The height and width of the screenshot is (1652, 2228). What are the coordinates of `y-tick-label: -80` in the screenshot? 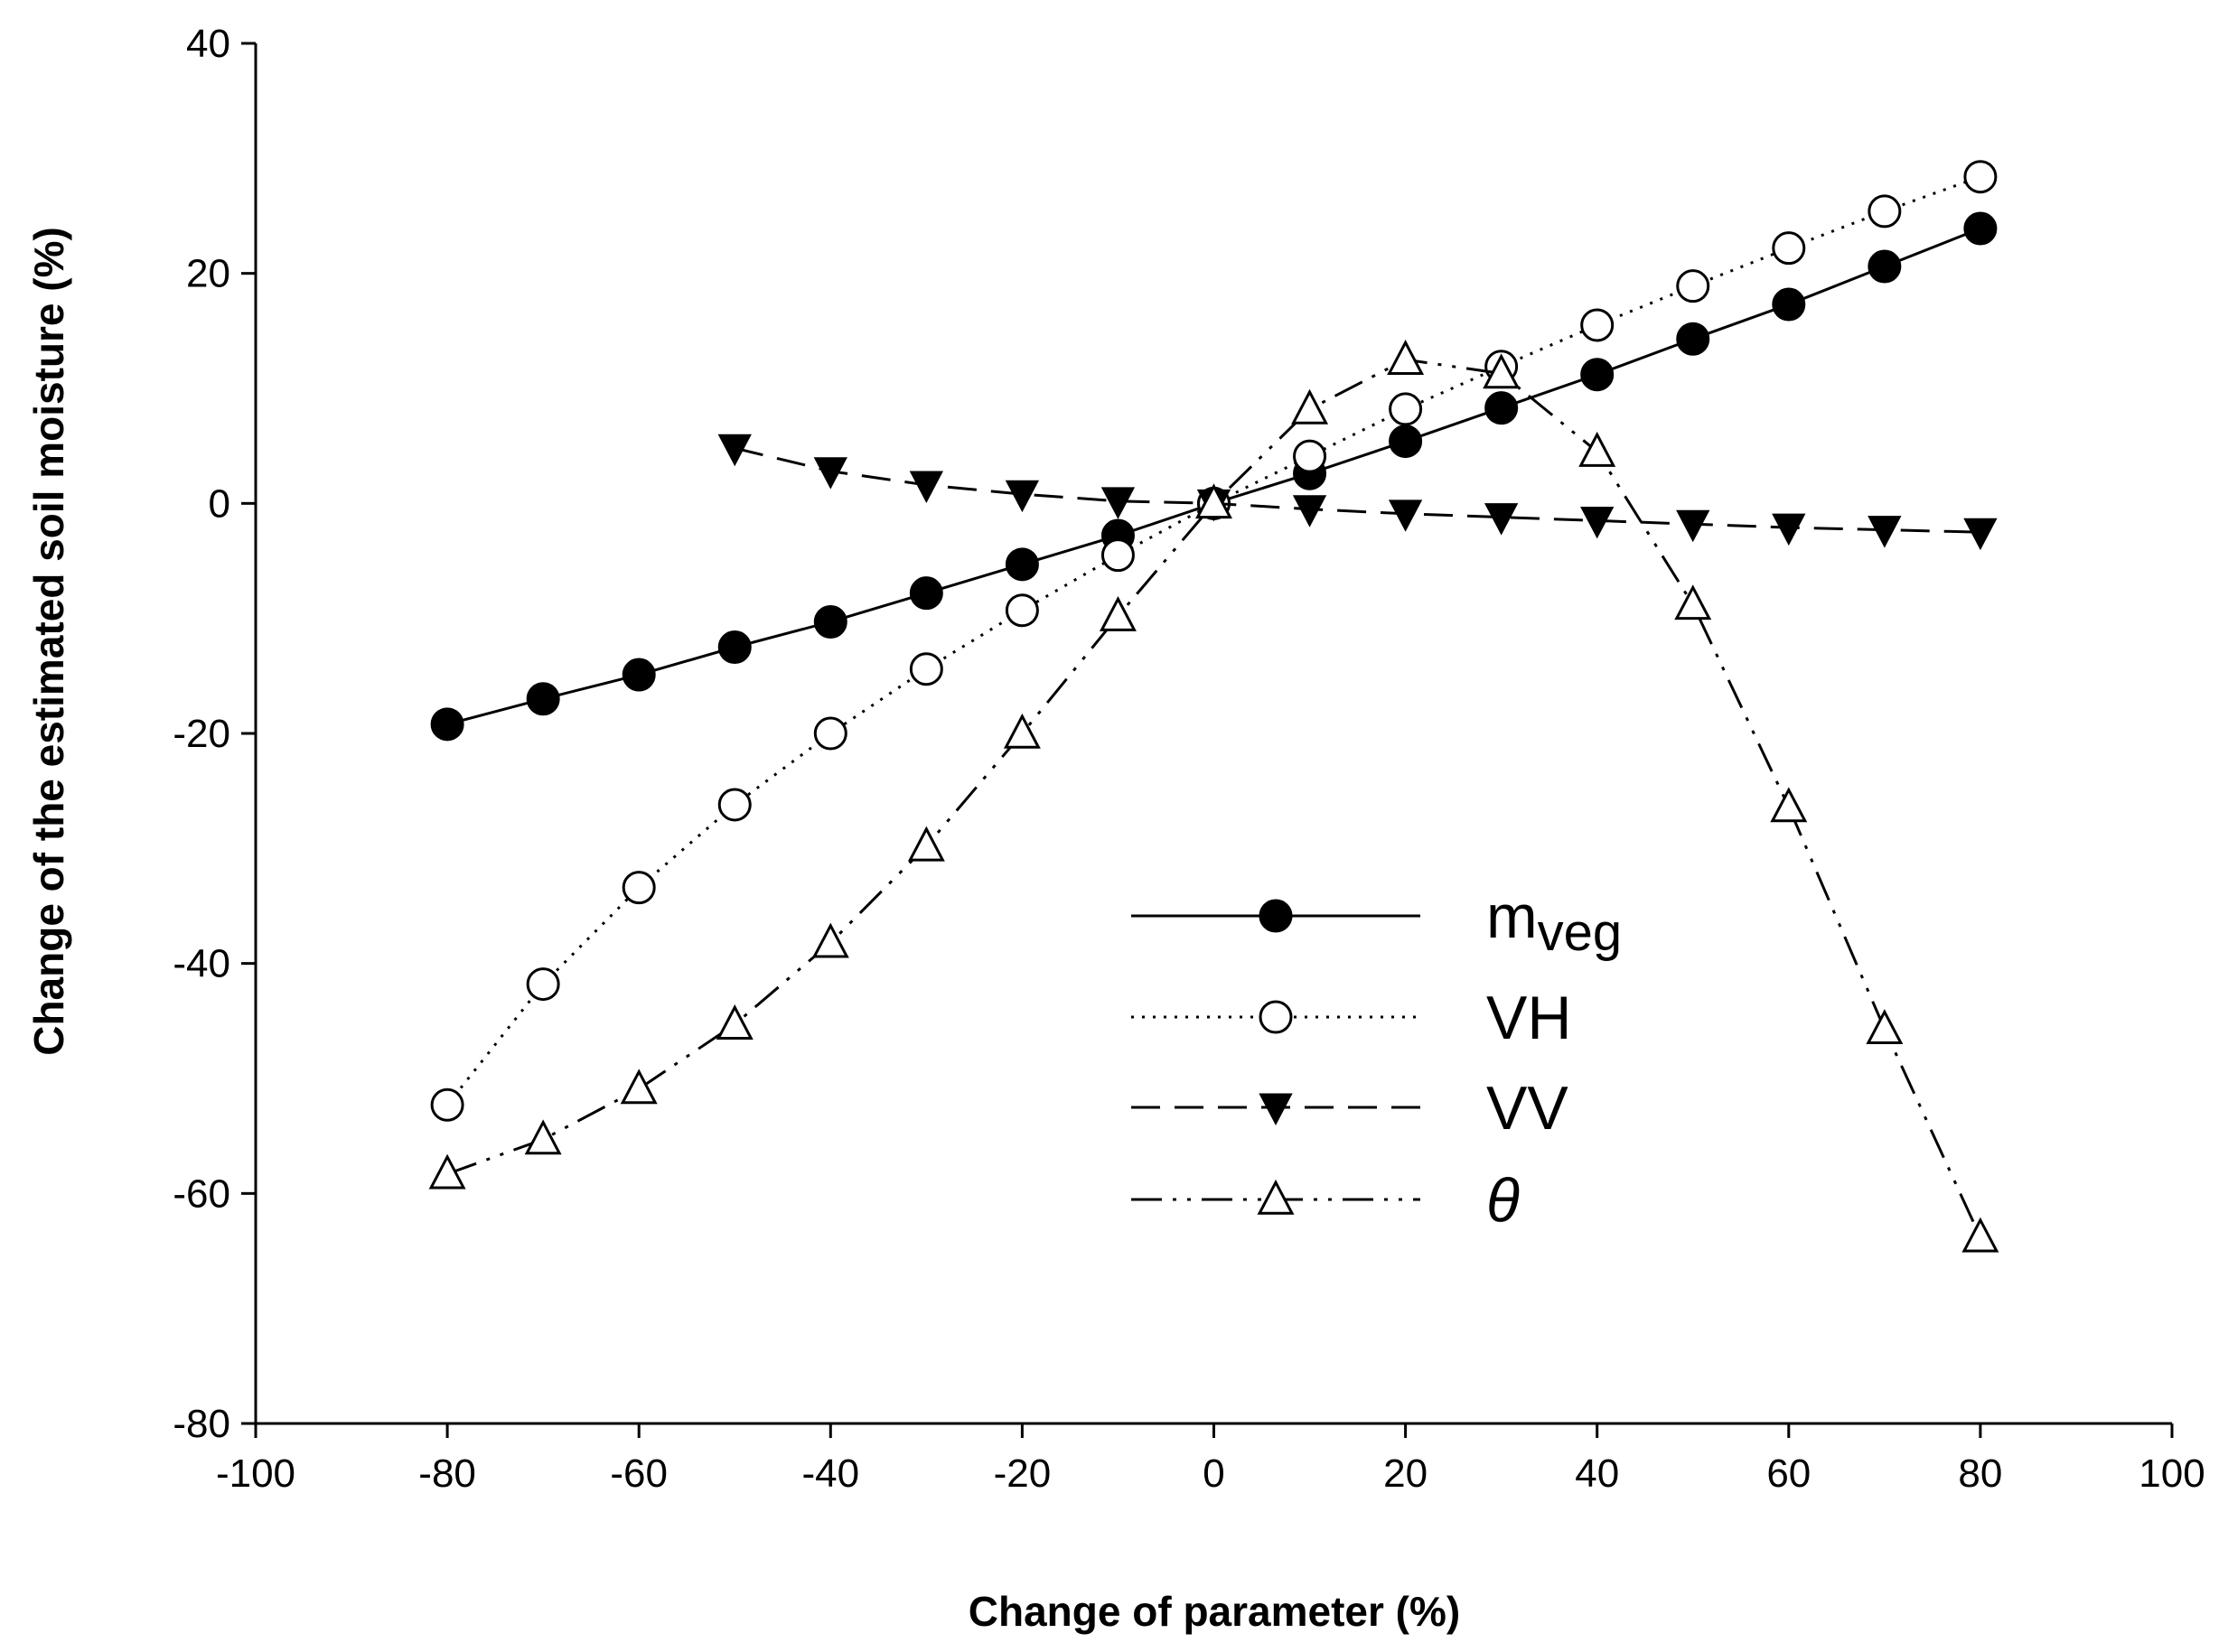 It's located at (202, 1424).